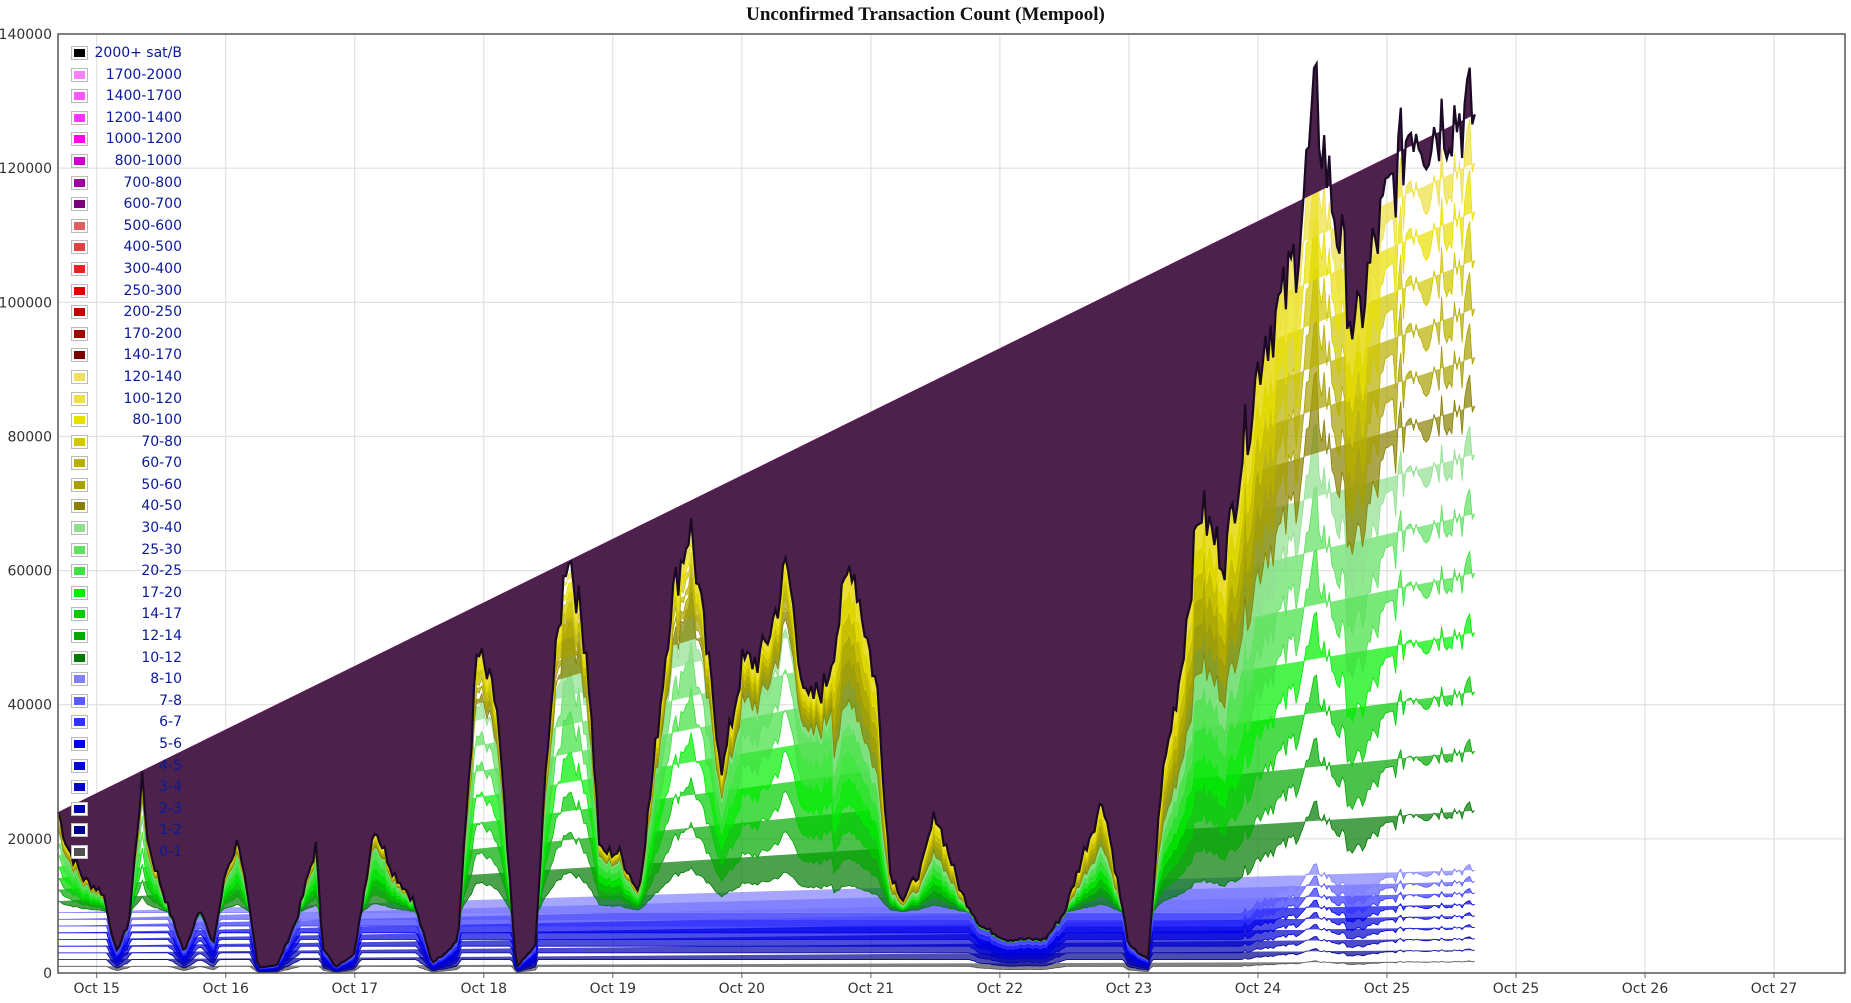 The width and height of the screenshot is (1851, 1003). What do you see at coordinates (127, 552) in the screenshot?
I see `legend-item: 25-30` at bounding box center [127, 552].